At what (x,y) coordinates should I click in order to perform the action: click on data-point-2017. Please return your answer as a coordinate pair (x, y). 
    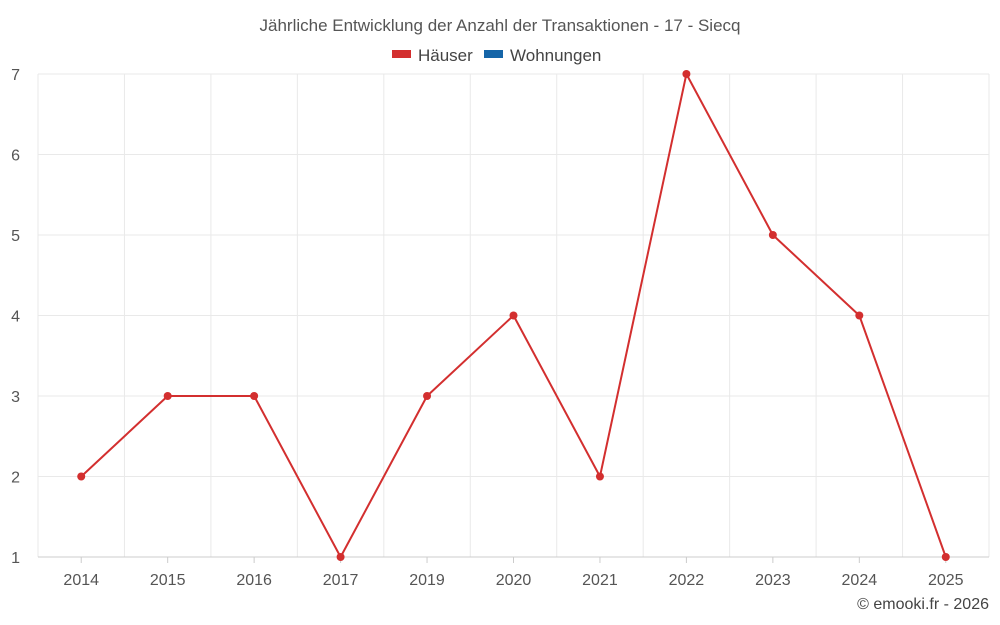
    Looking at the image, I should click on (340, 557).